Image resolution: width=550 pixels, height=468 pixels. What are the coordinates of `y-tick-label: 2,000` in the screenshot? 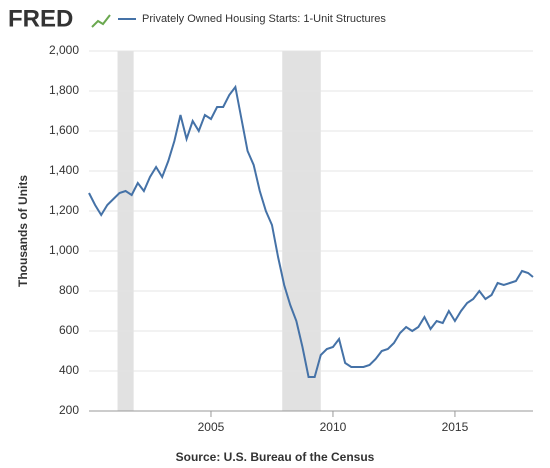 It's located at (64, 50).